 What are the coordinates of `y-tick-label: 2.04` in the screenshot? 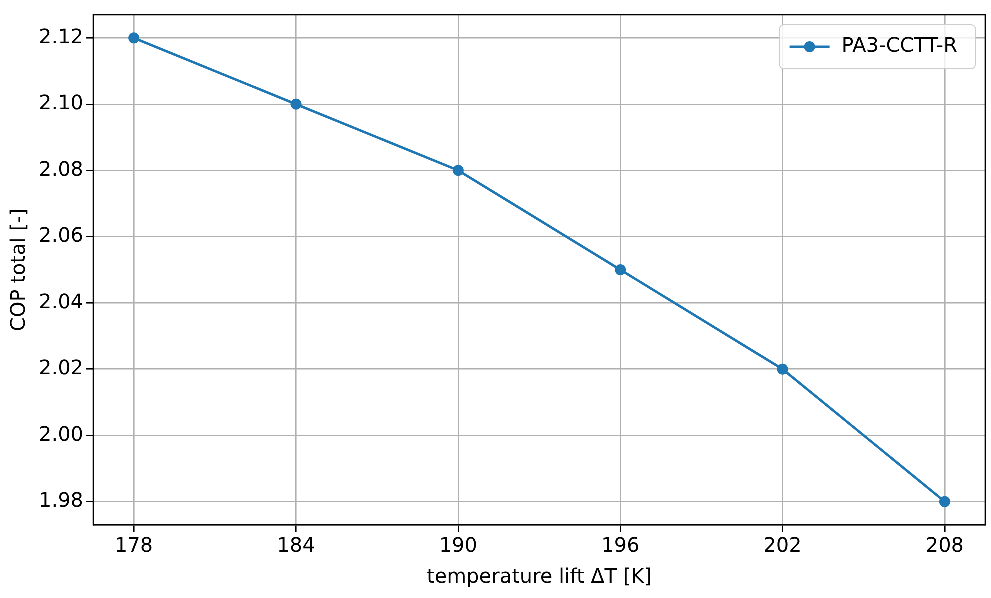 It's located at (61, 301).